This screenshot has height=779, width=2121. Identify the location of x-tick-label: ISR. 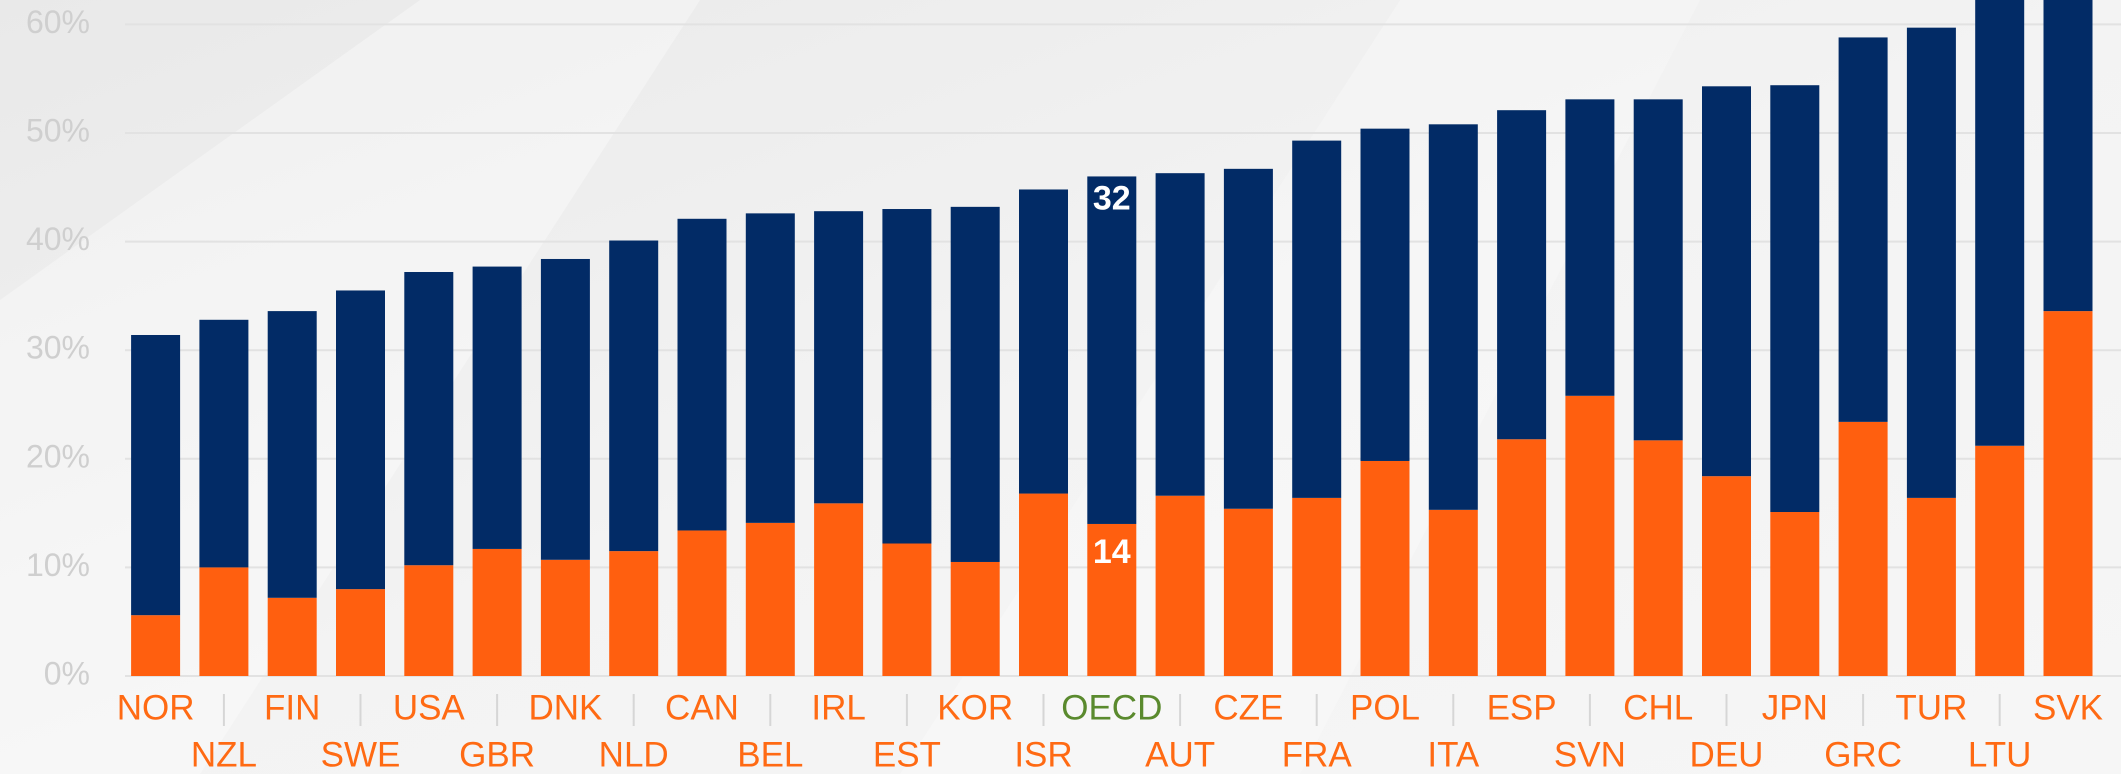
(1043, 754).